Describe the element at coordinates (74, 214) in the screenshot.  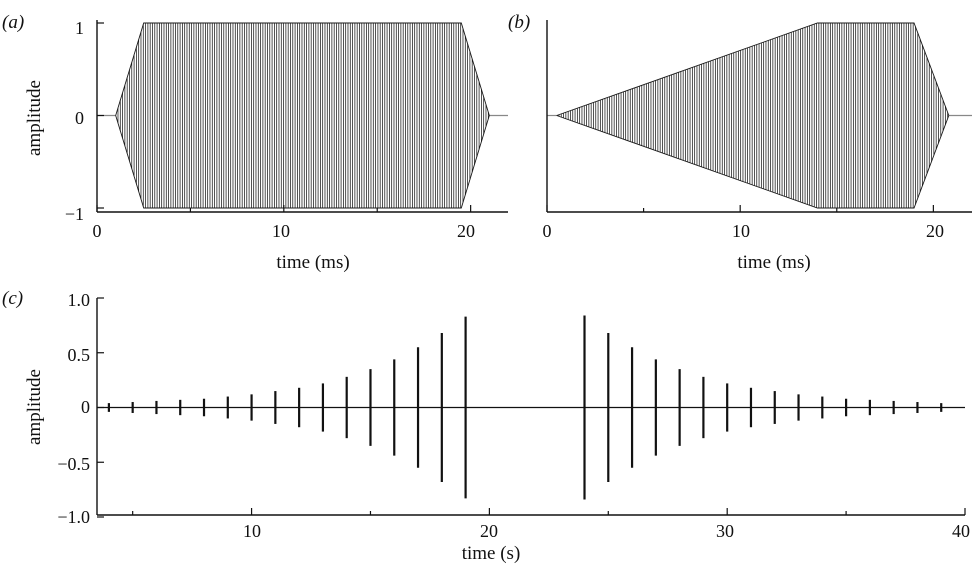
I see `panel-a-ytick-label: −1` at that location.